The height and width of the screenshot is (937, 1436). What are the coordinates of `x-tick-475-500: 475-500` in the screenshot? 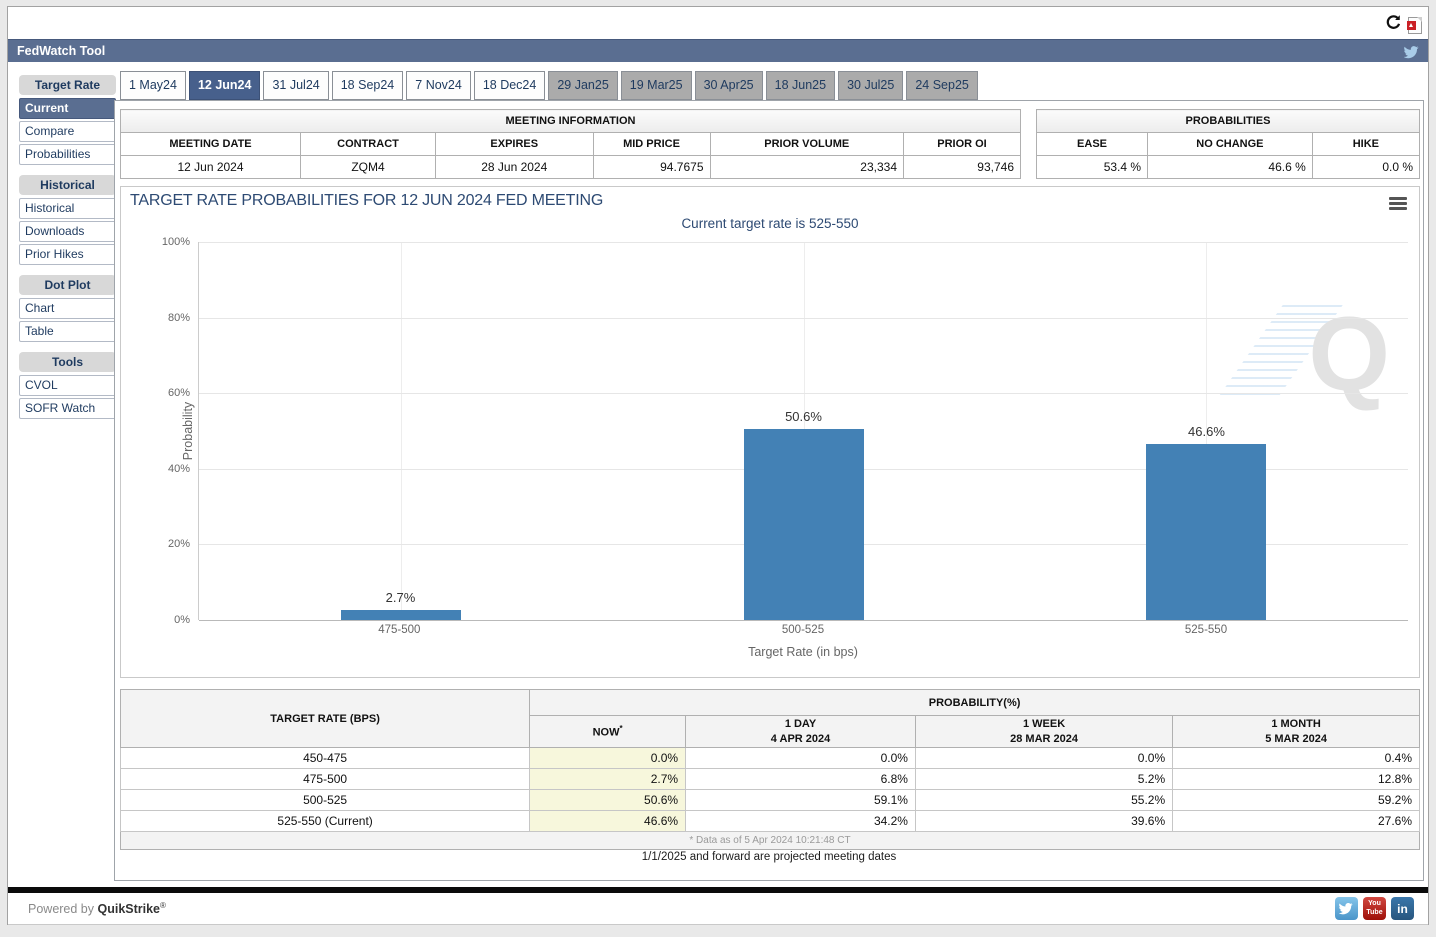 It's located at (399, 630).